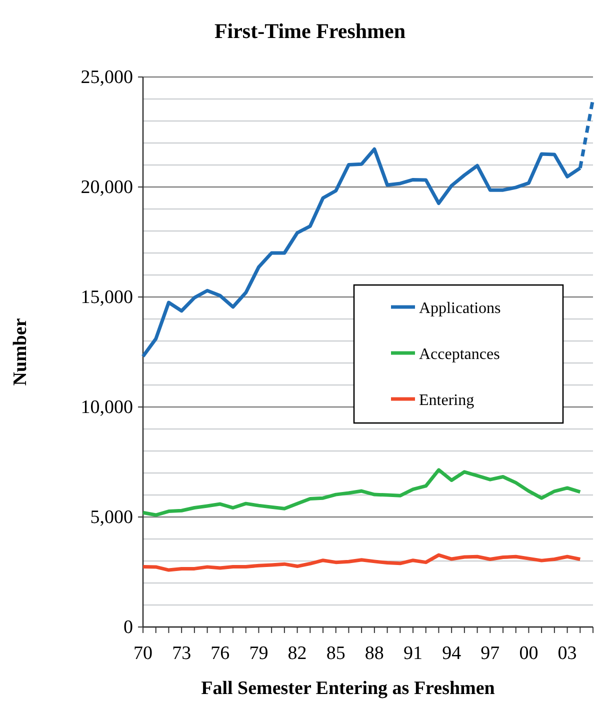 The height and width of the screenshot is (701, 595). I want to click on legend-label: Acceptances, so click(459, 354).